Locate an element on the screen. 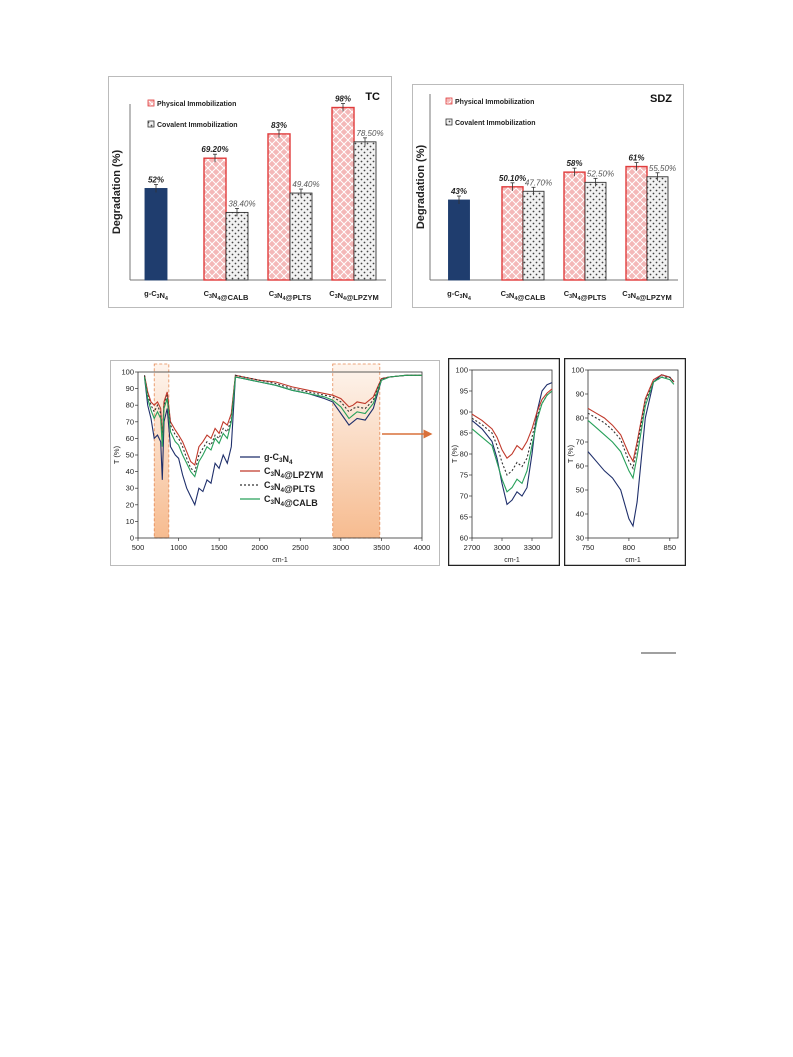  y-tick-label: 95 is located at coordinates (464, 391).